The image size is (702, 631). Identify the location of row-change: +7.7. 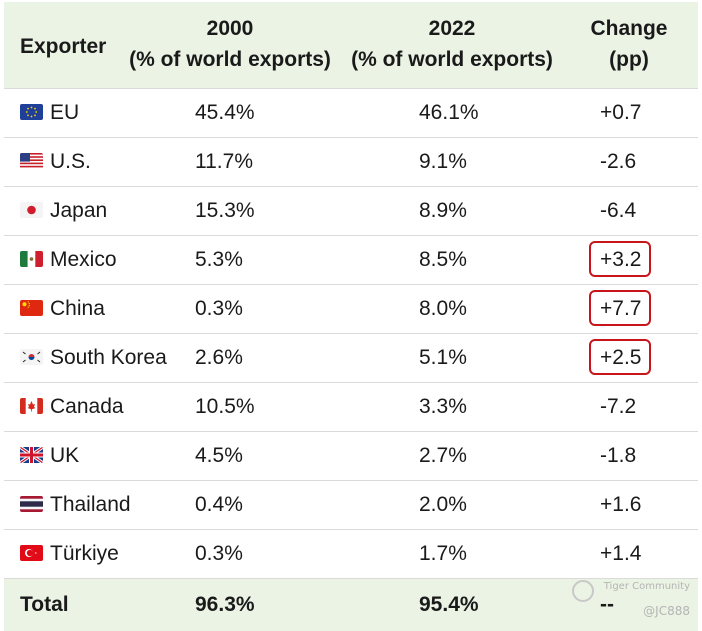
(621, 308).